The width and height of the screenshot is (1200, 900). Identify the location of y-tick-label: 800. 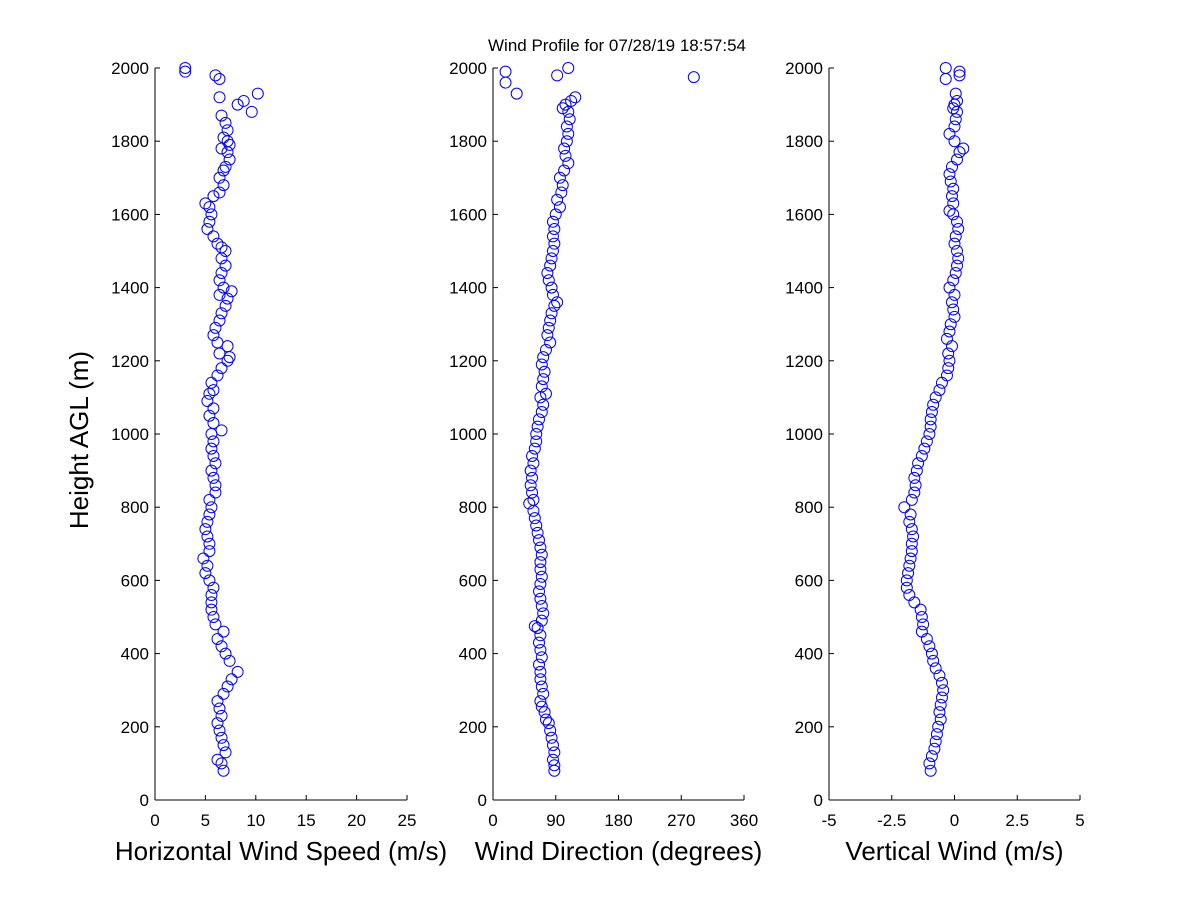
(135, 507).